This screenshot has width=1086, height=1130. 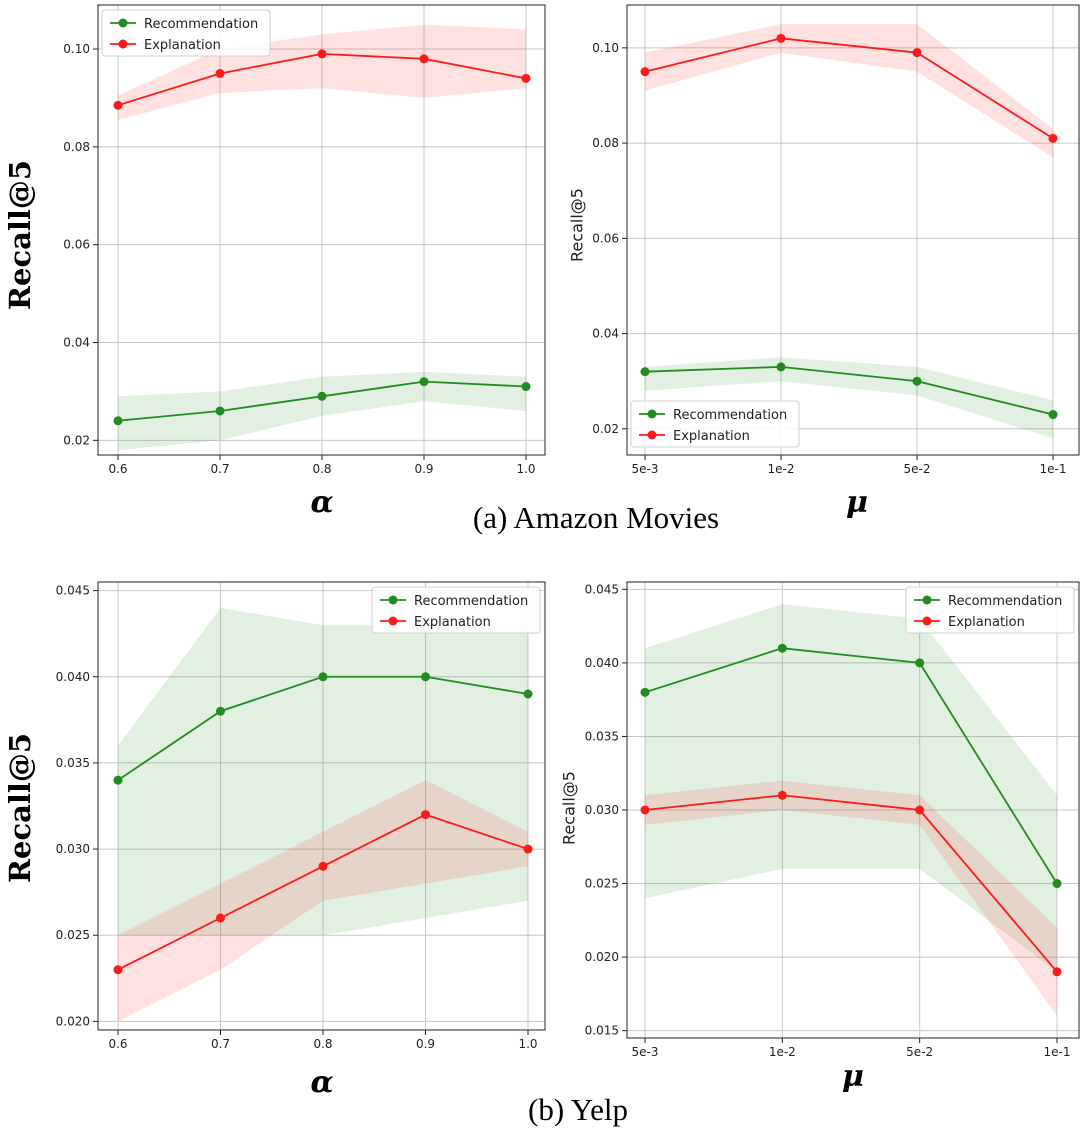 I want to click on x-tick-label: 1e-1, so click(x=1057, y=1052).